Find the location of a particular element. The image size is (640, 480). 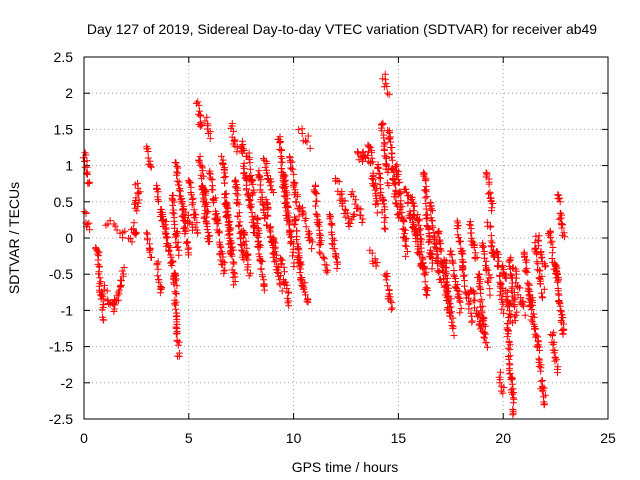

x-tick-label: 5 is located at coordinates (189, 438).